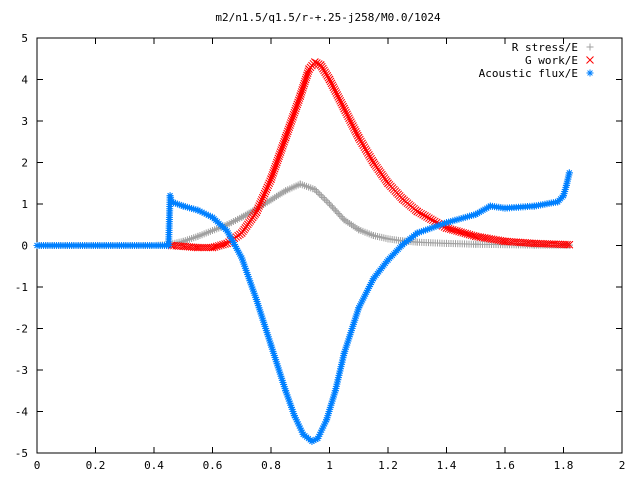 The width and height of the screenshot is (640, 480). Describe the element at coordinates (24, 38) in the screenshot. I see `y-tick-label: 5` at that location.